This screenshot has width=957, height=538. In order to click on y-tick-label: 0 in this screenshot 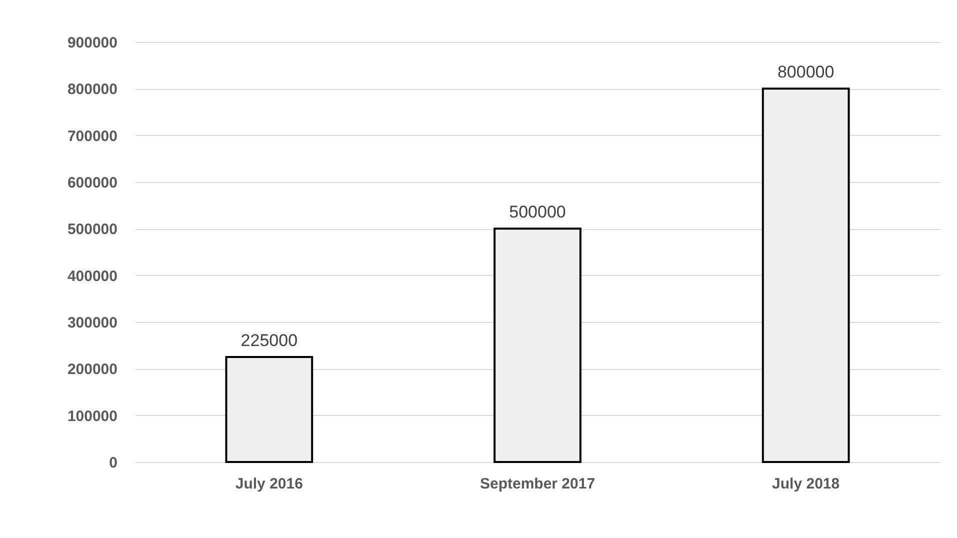, I will do `click(113, 463)`.